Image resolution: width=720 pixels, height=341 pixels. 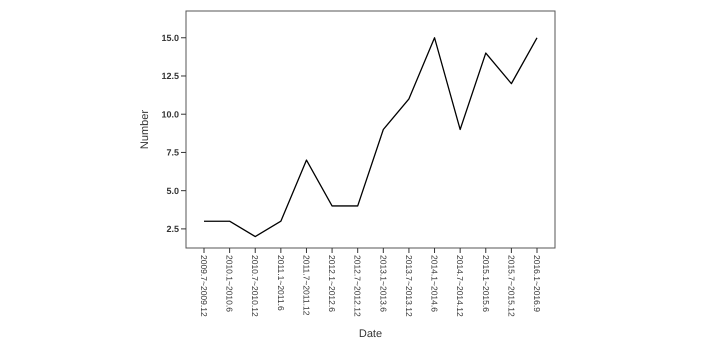 I want to click on x-tick-label: 2014.7~2014.12, so click(x=460, y=286).